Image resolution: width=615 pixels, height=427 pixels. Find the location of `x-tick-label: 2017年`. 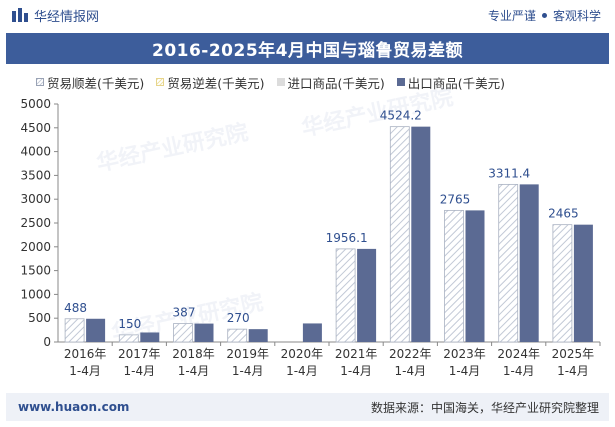

x-tick-label: 2017年 is located at coordinates (139, 354).